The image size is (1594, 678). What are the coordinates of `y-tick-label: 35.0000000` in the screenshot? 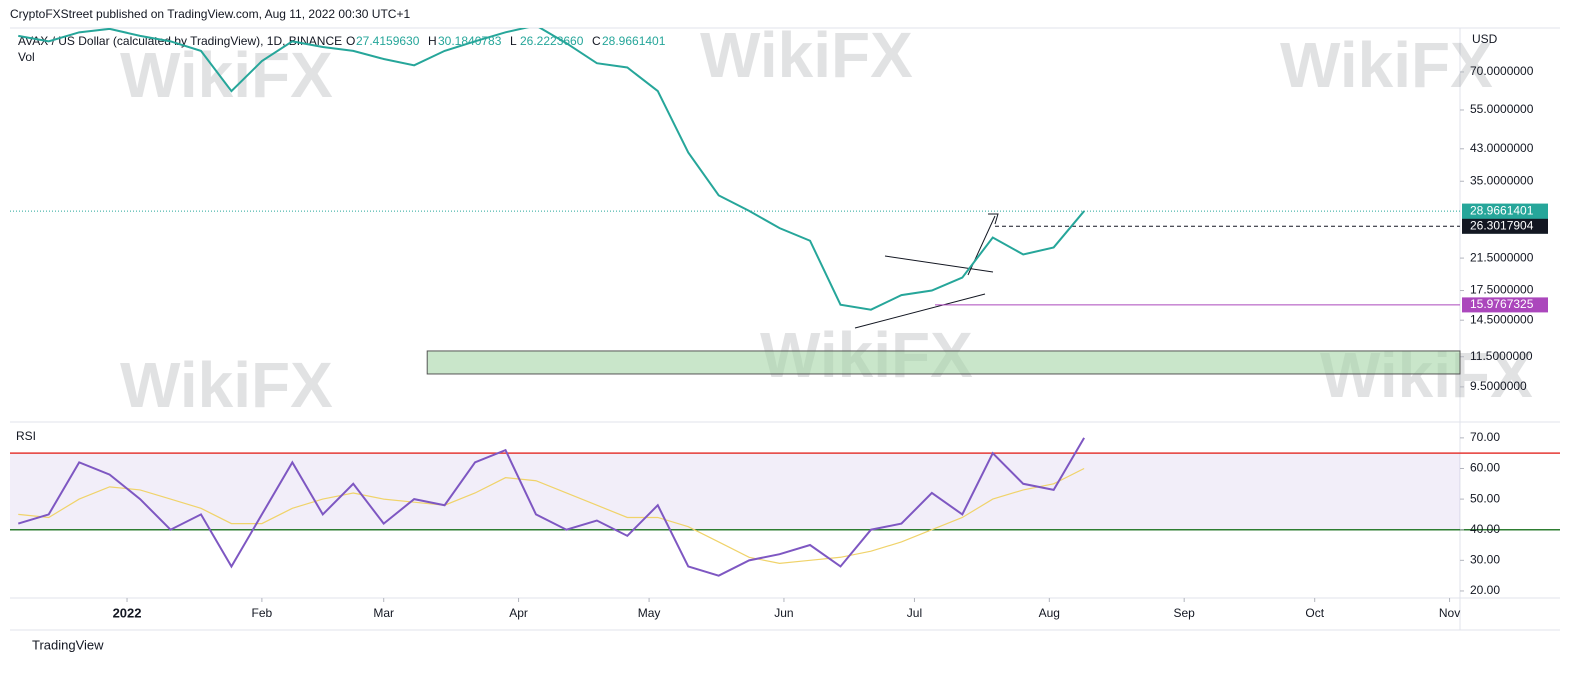 It's located at (1502, 180).